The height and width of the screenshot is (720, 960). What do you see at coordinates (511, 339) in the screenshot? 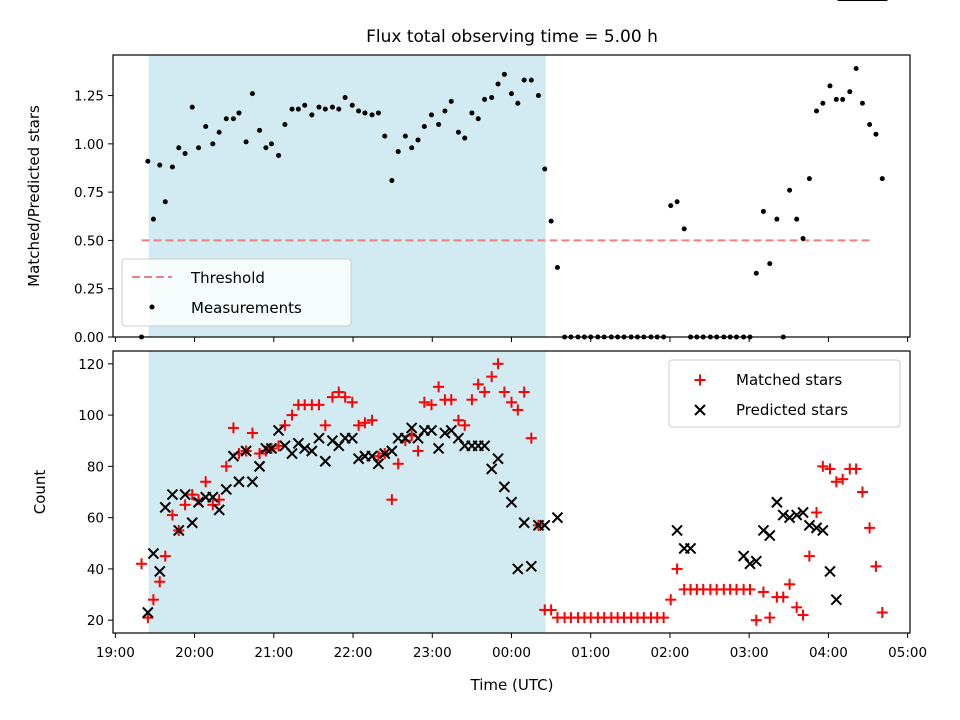
I see `ratio-x-axis` at bounding box center [511, 339].